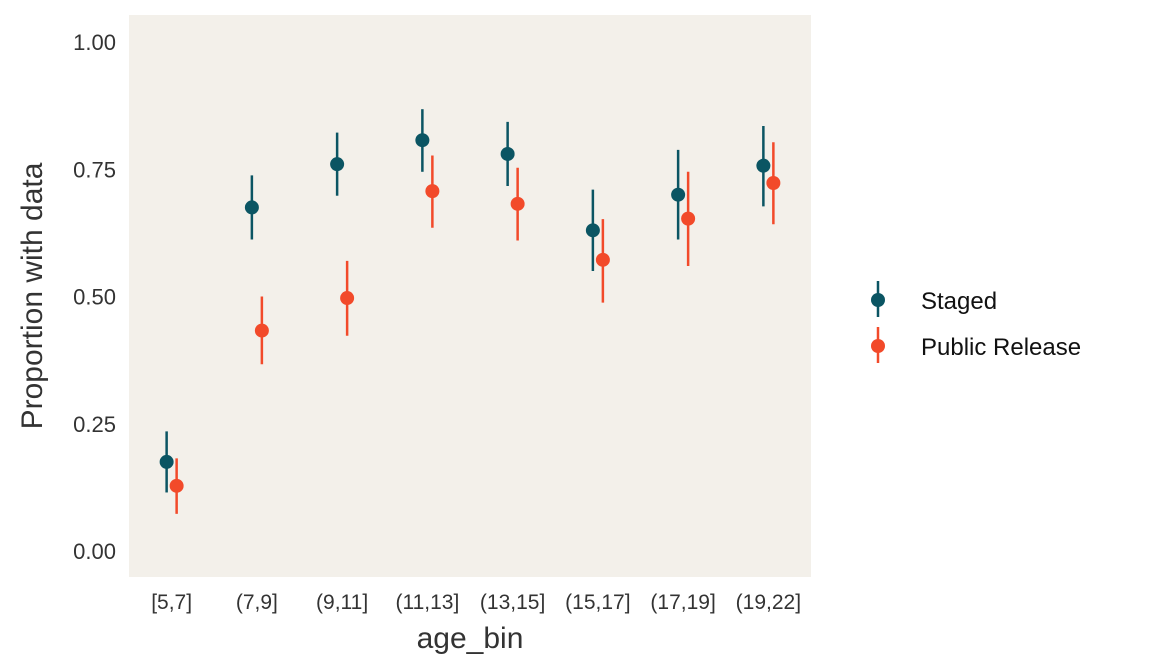 Image resolution: width=1152 pixels, height=672 pixels. Describe the element at coordinates (342, 602) in the screenshot. I see `x-tick-label: (9,11]` at that location.